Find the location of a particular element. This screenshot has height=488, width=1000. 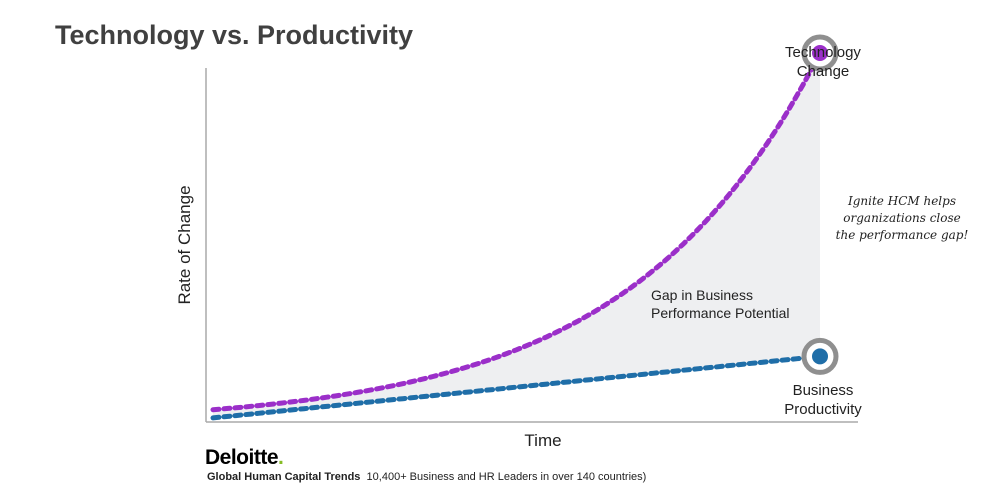

note-line-1: Ignite HCM helps is located at coordinates (902, 201).